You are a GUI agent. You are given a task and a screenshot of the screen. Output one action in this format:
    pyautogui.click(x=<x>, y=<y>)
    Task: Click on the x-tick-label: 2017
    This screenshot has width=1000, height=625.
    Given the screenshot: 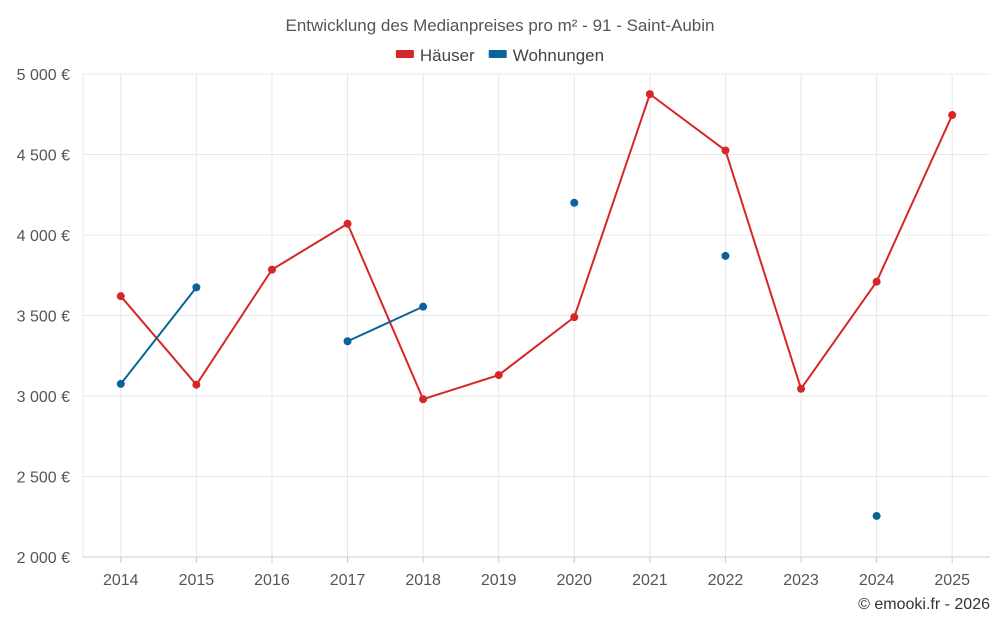 What is the action you would take?
    pyautogui.click(x=348, y=580)
    